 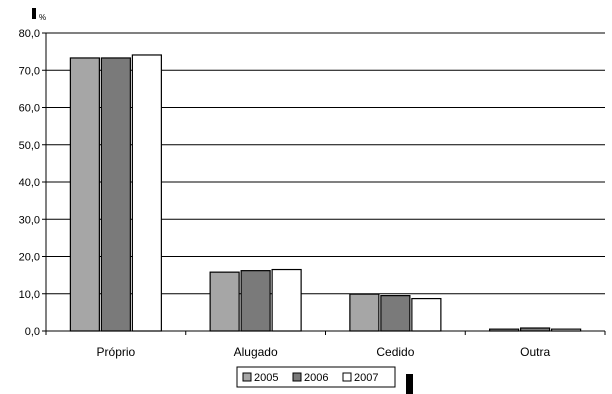 What do you see at coordinates (29, 146) in the screenshot?
I see `y-tick-label: 50,0` at bounding box center [29, 146].